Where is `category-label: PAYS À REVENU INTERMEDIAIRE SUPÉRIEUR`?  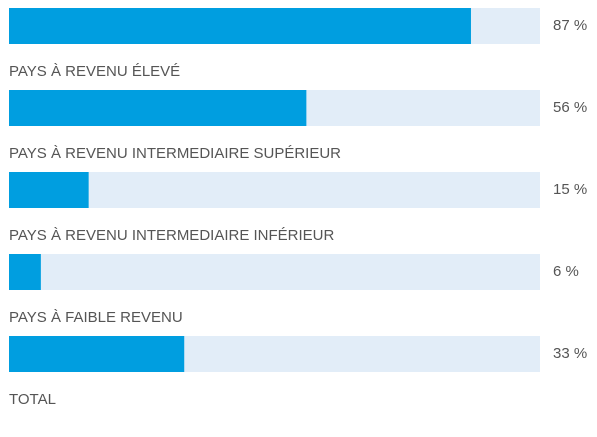
category-label: PAYS À REVENU INTERMEDIAIRE SUPÉRIEUR is located at coordinates (175, 153).